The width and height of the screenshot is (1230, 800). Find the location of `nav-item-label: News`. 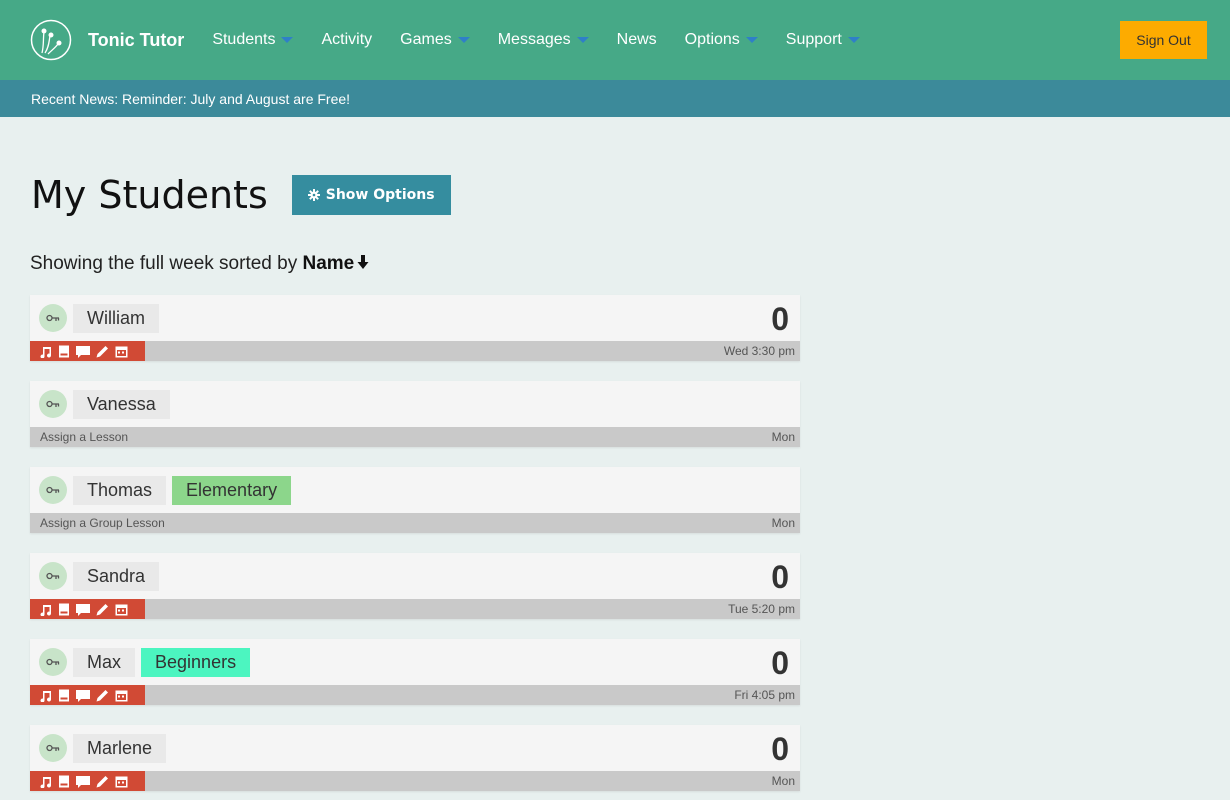

nav-item-label: News is located at coordinates (636, 39).